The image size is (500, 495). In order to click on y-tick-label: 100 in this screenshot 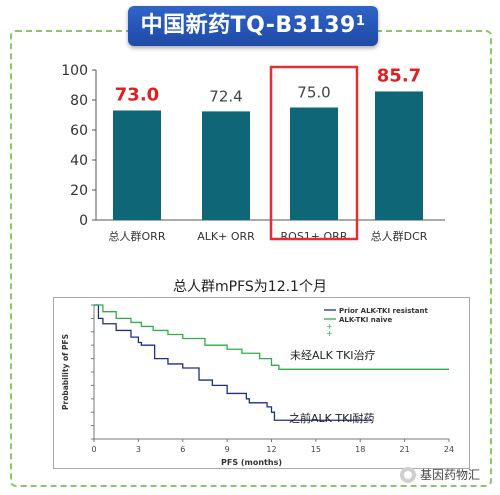, I will do `click(74, 71)`.